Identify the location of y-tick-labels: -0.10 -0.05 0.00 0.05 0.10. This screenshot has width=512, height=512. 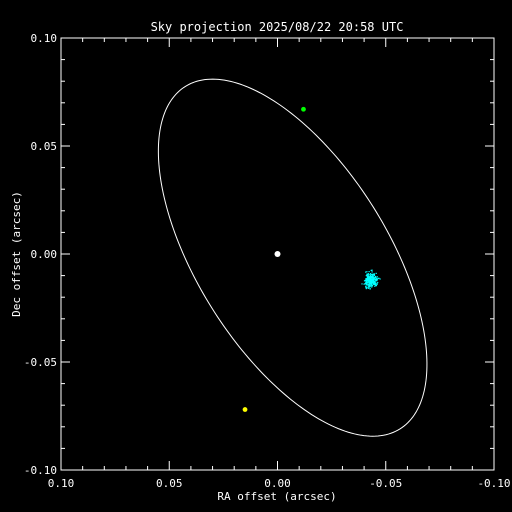
(40, 254).